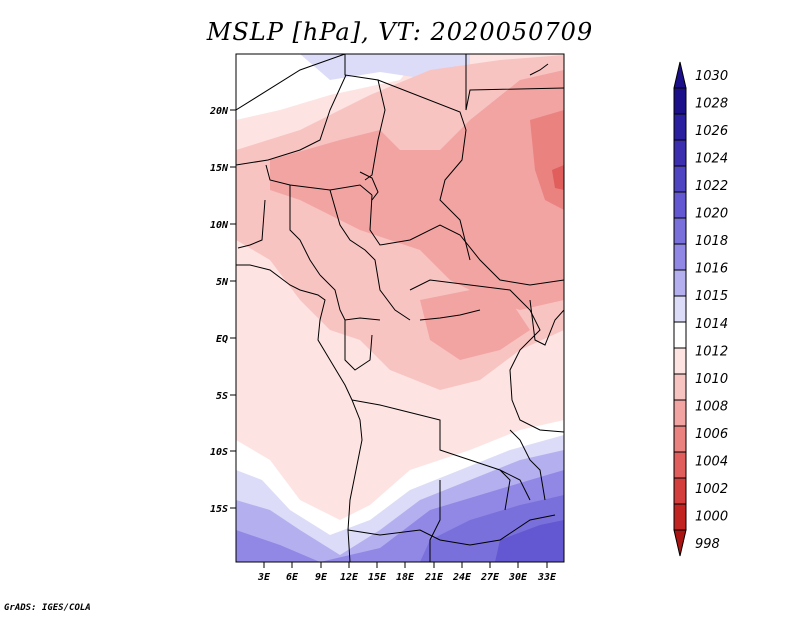  What do you see at coordinates (680, 75) in the screenshot?
I see `colorbar-top-cap` at bounding box center [680, 75].